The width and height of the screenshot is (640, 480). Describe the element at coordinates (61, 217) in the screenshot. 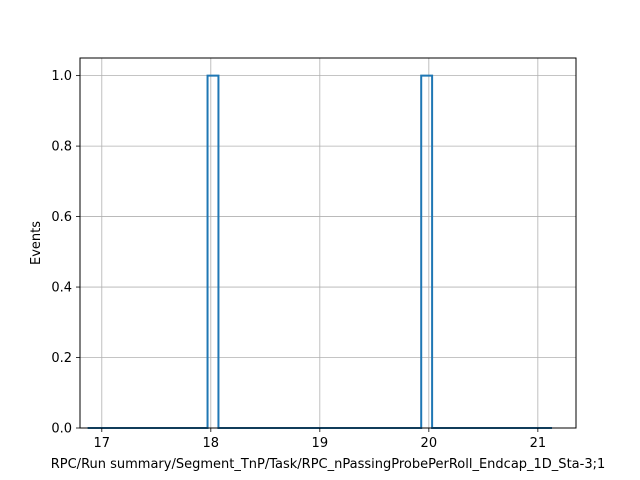

I see `y-tick-label: 0.6` at that location.